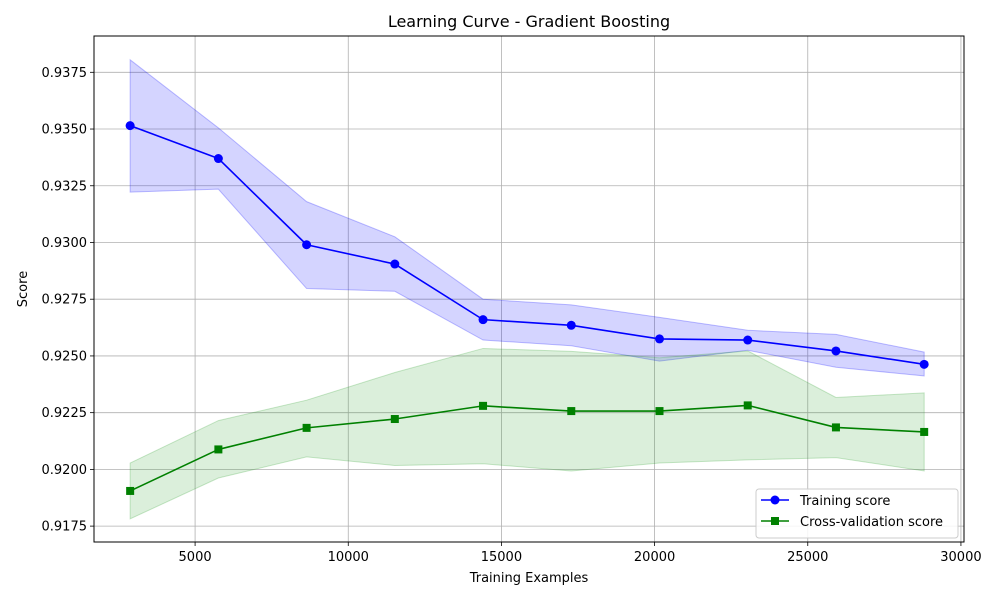  What do you see at coordinates (65, 470) in the screenshot?
I see `y-tick-label: 0.9200` at bounding box center [65, 470].